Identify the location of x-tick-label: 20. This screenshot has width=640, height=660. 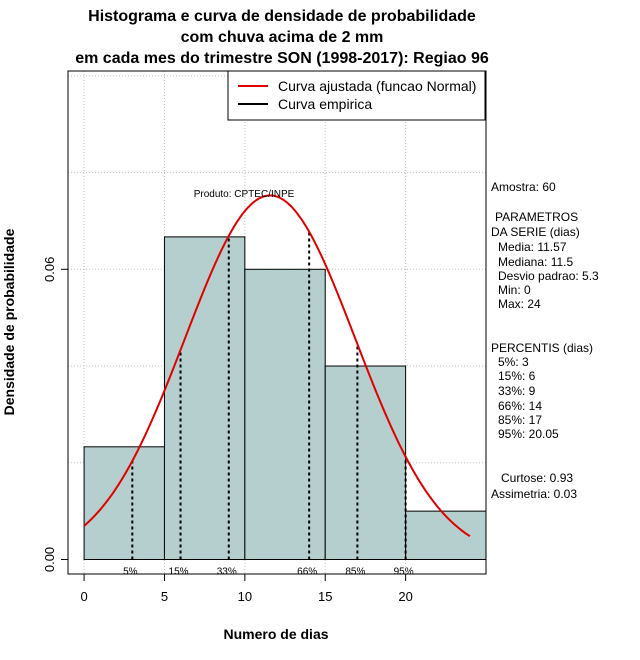
(405, 596).